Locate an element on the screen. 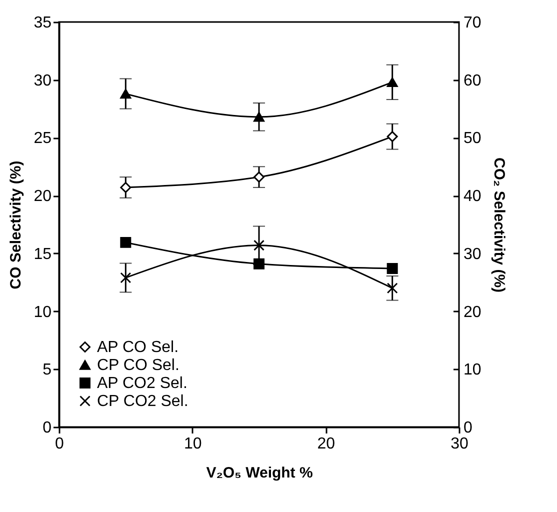 The width and height of the screenshot is (557, 512). y-tick-label: 5 is located at coordinates (47, 370).